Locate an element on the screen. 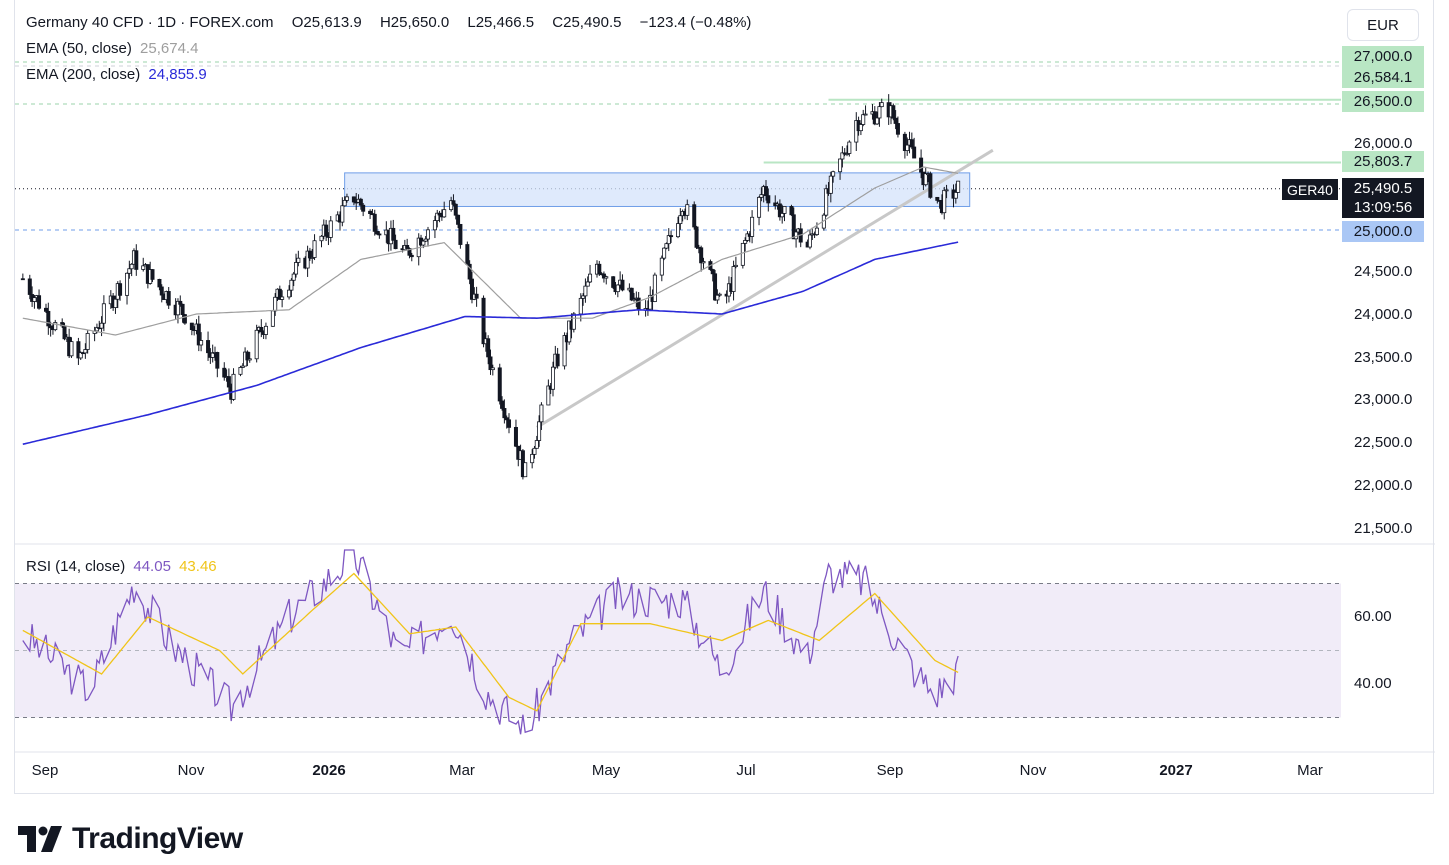 The image size is (1449, 865). close-value: 25,490.5 is located at coordinates (592, 22).